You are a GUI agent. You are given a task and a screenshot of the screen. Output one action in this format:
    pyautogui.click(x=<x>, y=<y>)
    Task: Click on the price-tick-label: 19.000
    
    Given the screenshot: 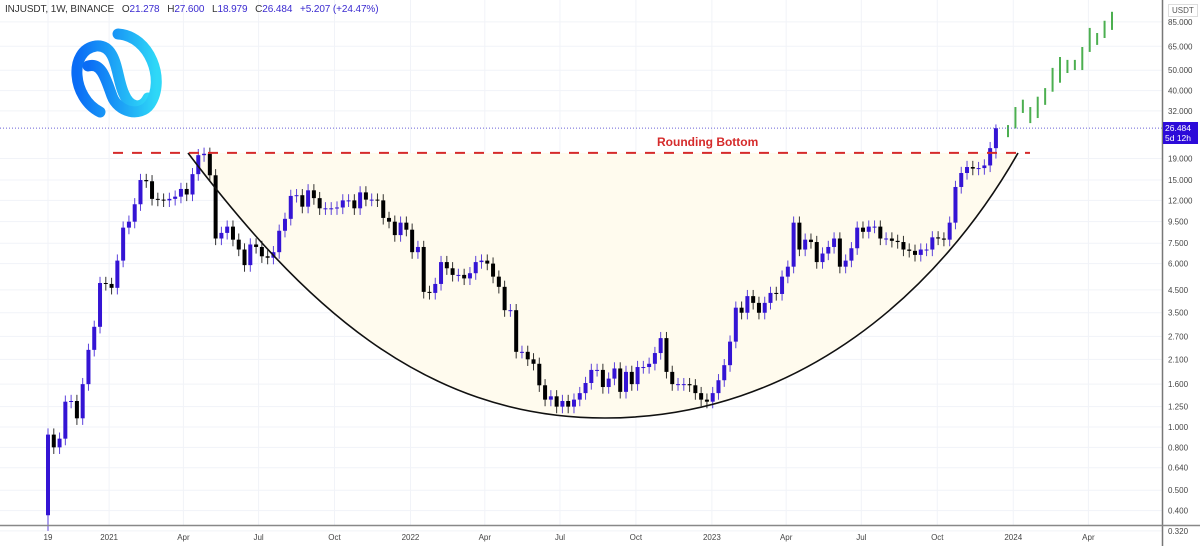 What is the action you would take?
    pyautogui.click(x=1180, y=158)
    